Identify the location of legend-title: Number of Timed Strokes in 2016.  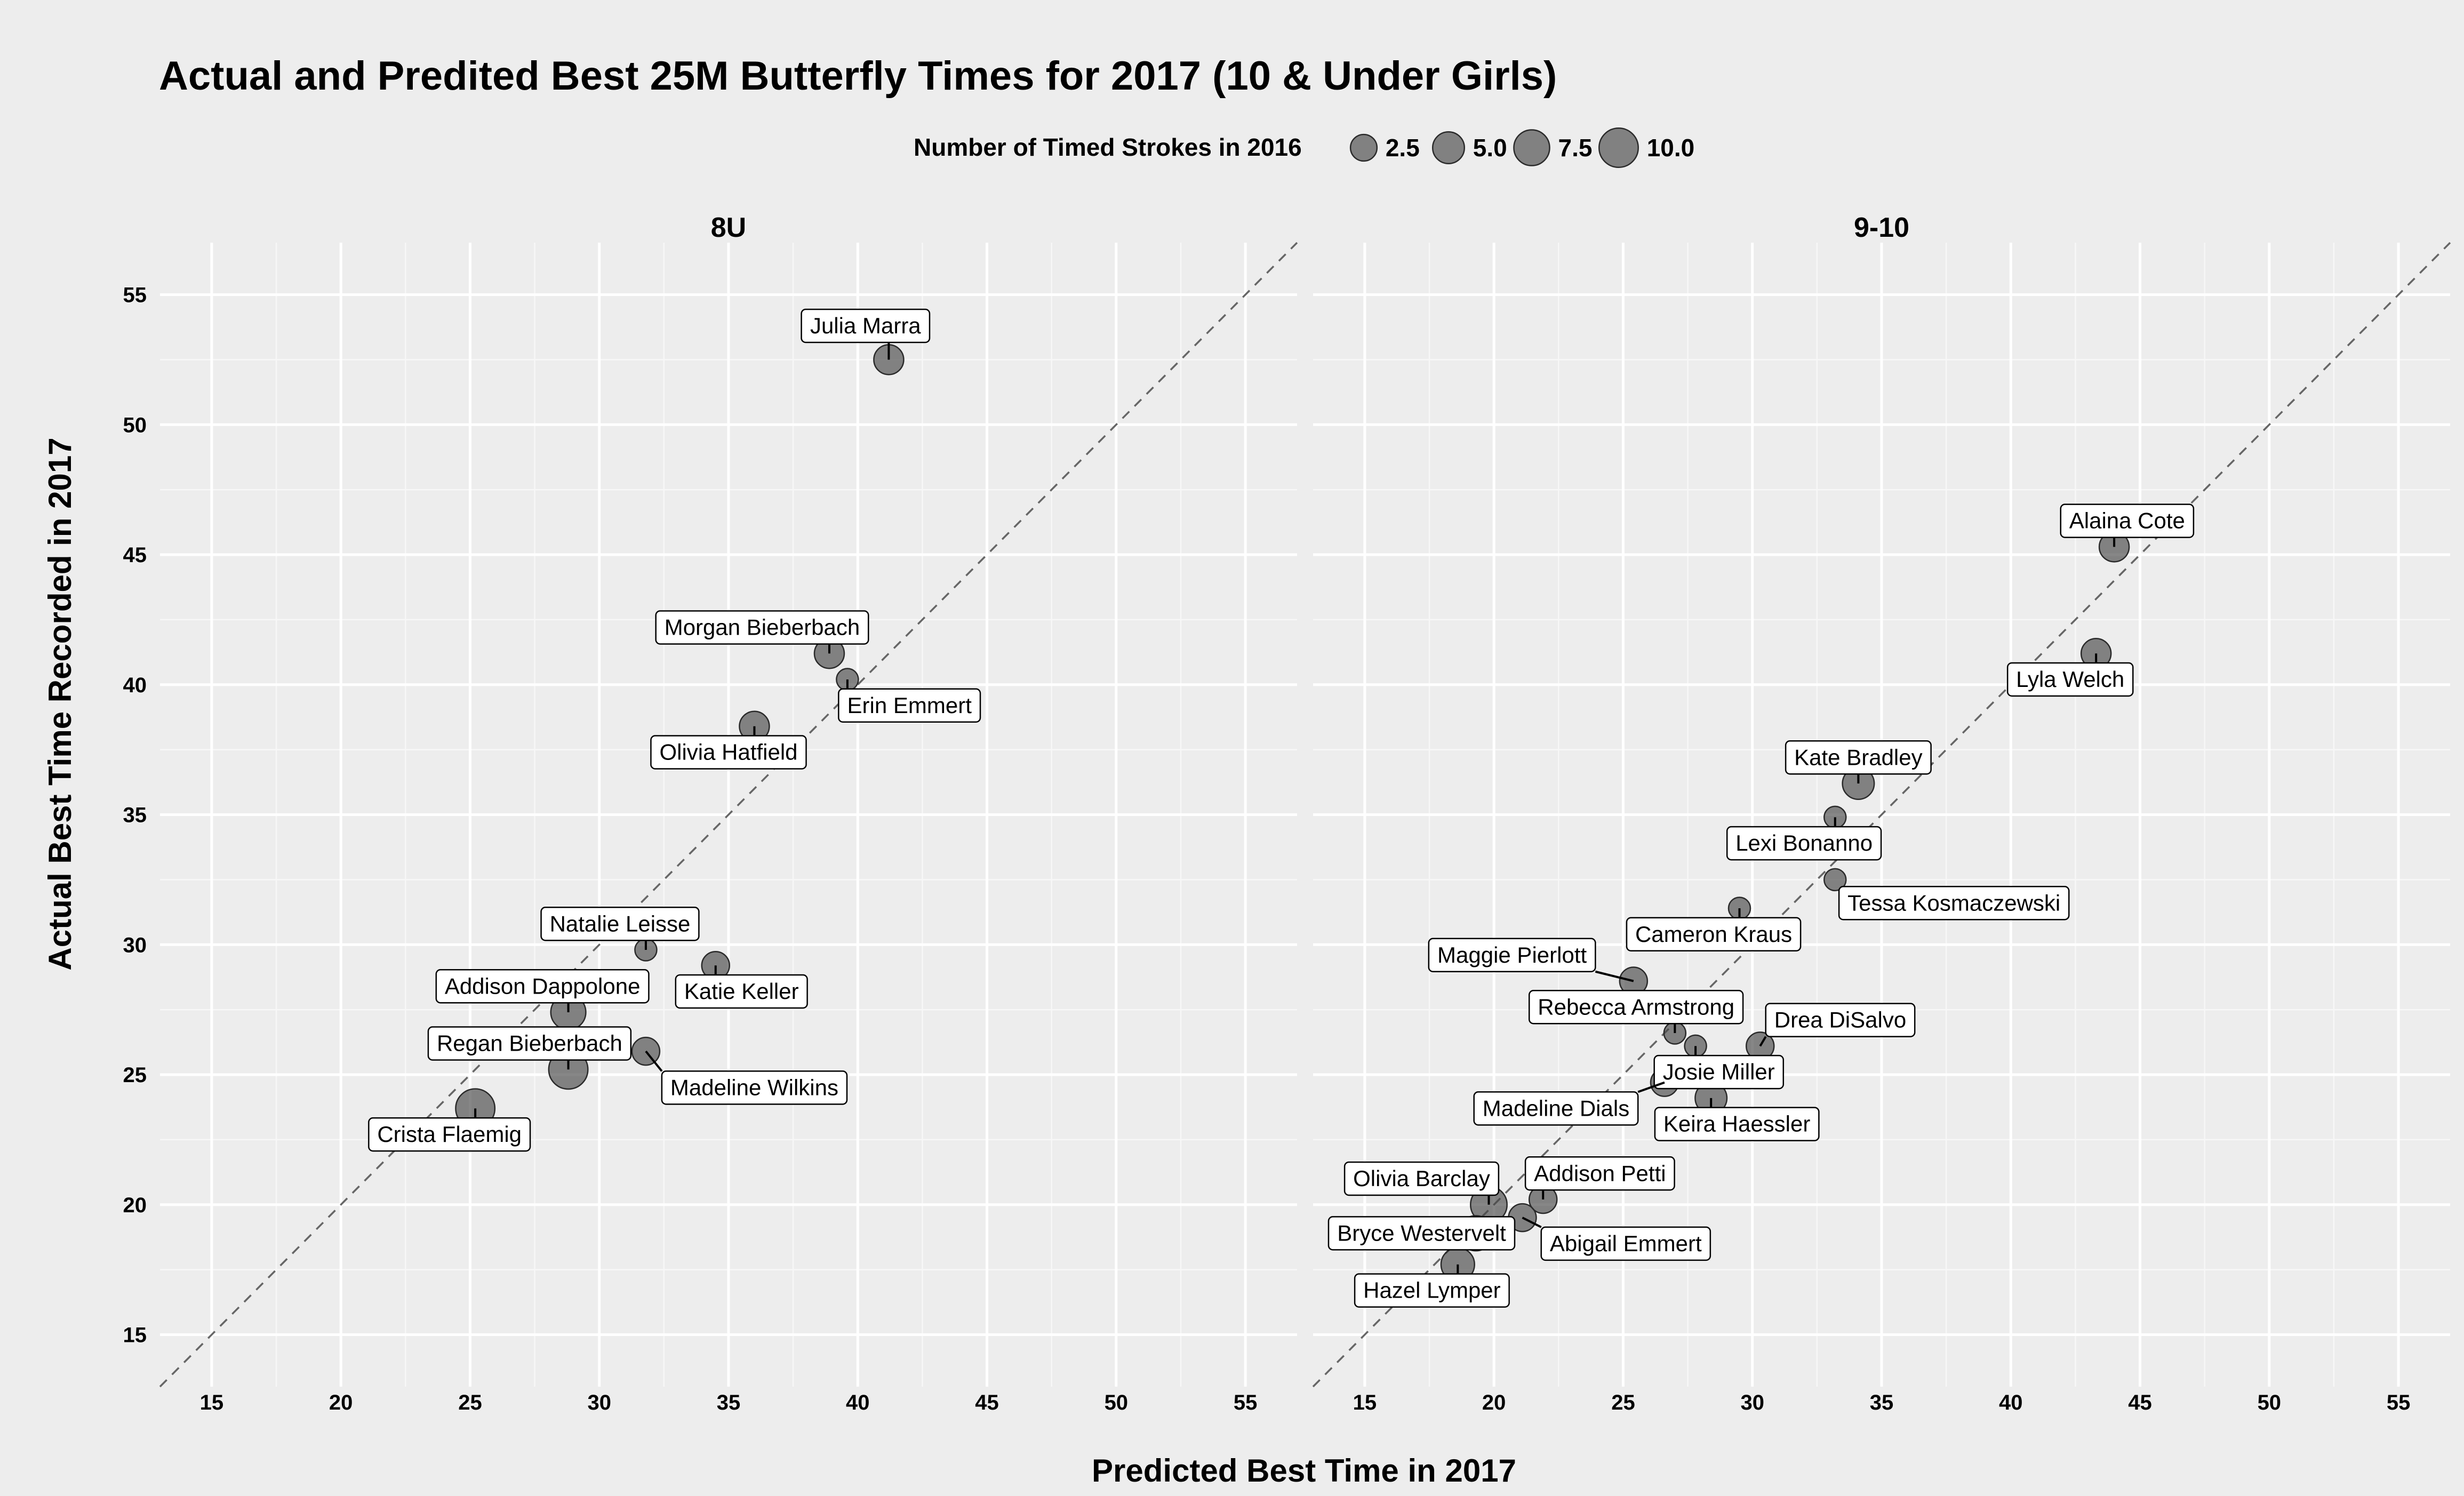
(1108, 147).